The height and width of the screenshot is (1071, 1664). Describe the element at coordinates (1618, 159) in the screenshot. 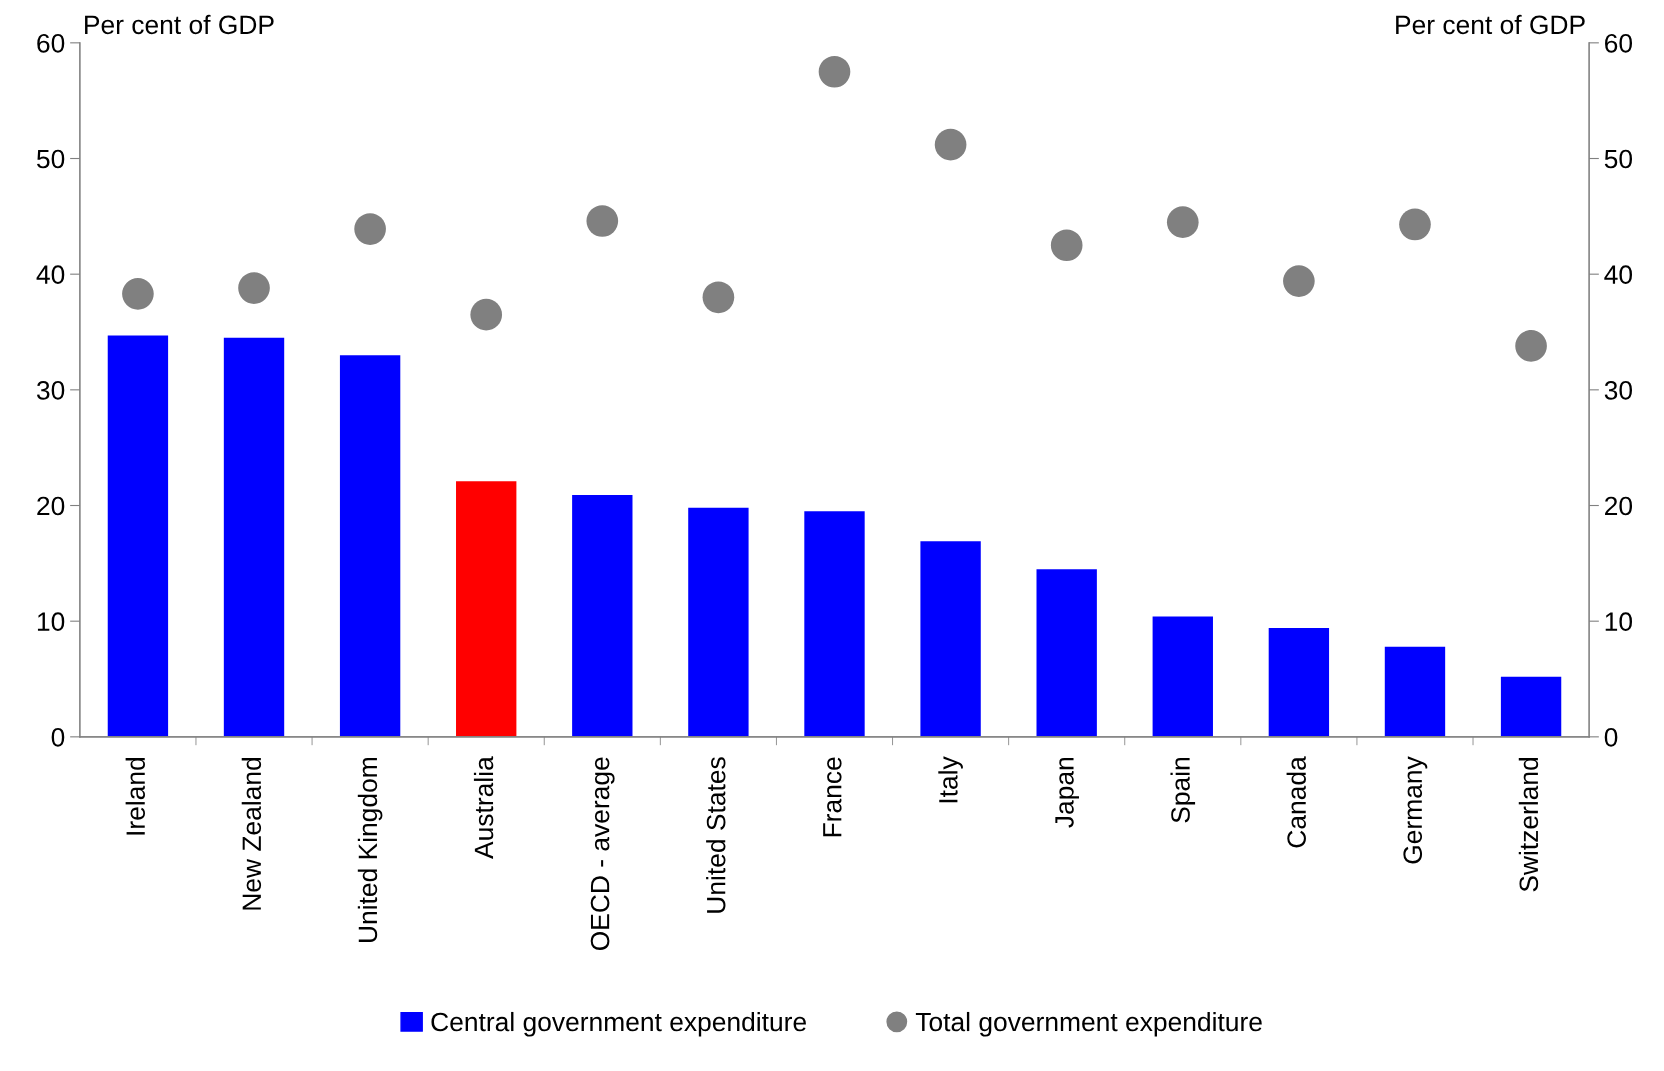

I see `y2-tick-label: 50` at that location.